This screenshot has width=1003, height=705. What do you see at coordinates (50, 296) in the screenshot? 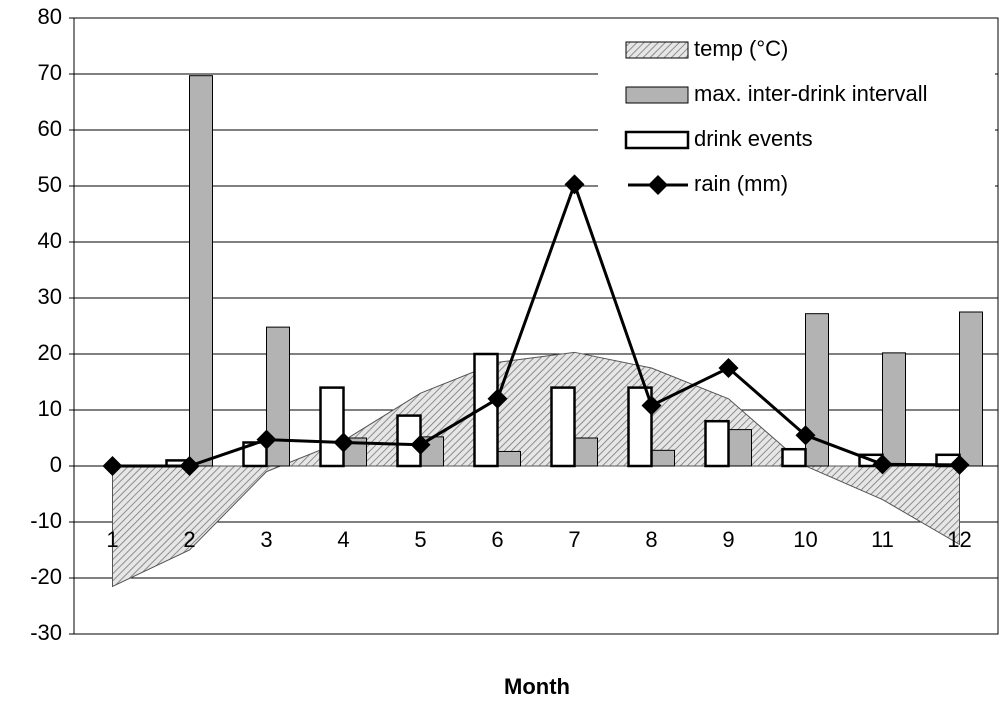
I see `y-tick-label: 30` at bounding box center [50, 296].